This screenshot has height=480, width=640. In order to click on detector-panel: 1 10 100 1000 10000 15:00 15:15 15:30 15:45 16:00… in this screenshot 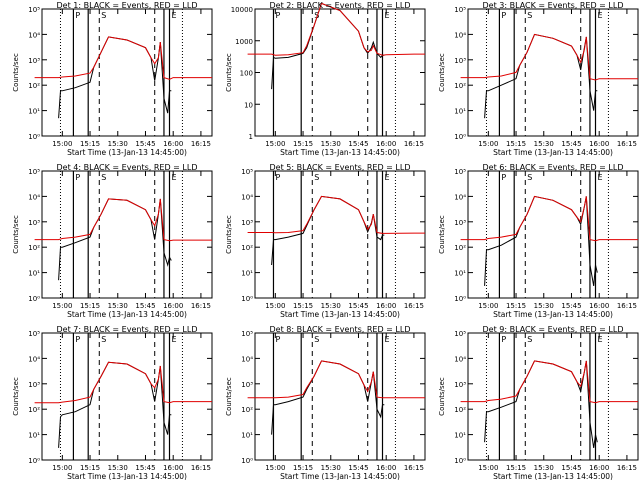, I will do `click(325, 79)`.